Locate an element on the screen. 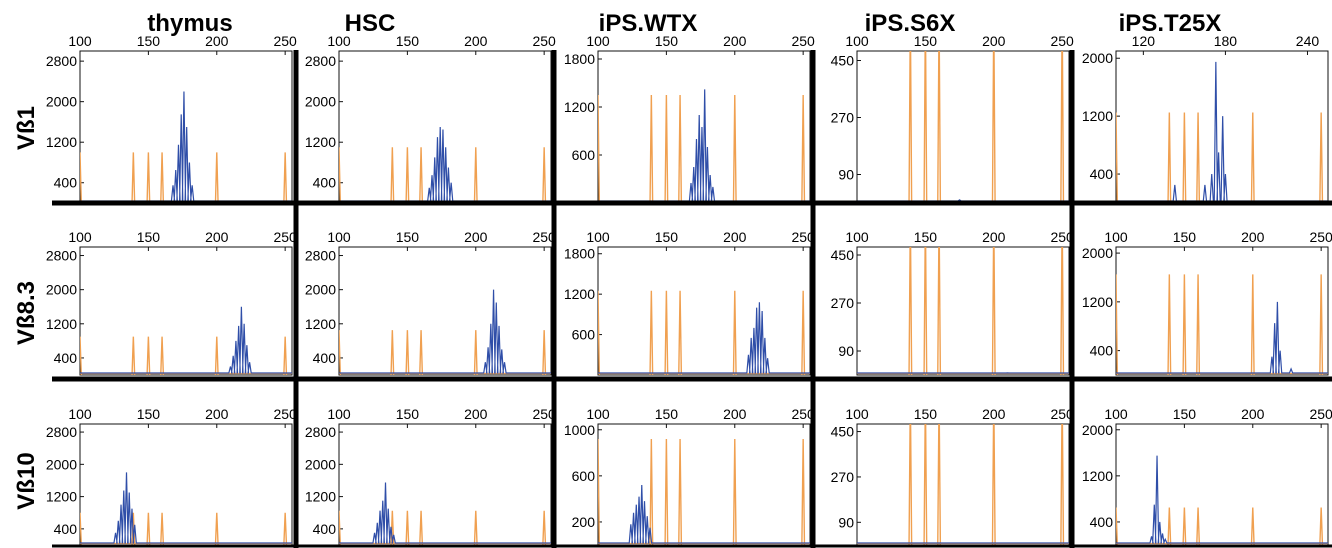  column-title: HSC is located at coordinates (370, 23).